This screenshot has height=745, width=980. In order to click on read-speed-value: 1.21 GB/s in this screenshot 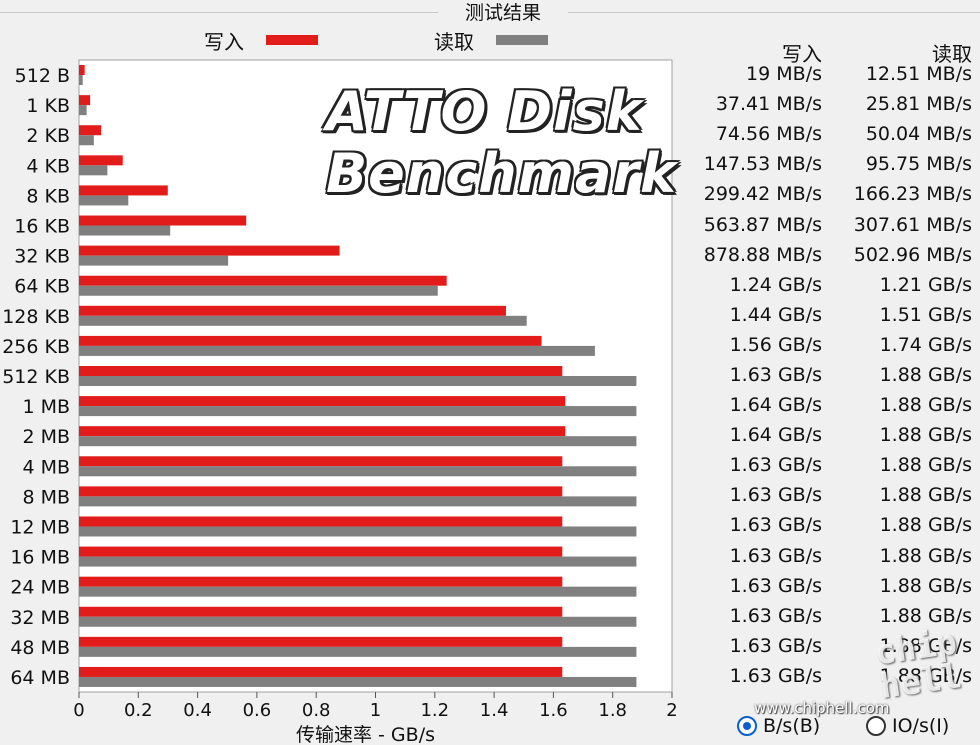, I will do `click(925, 284)`.